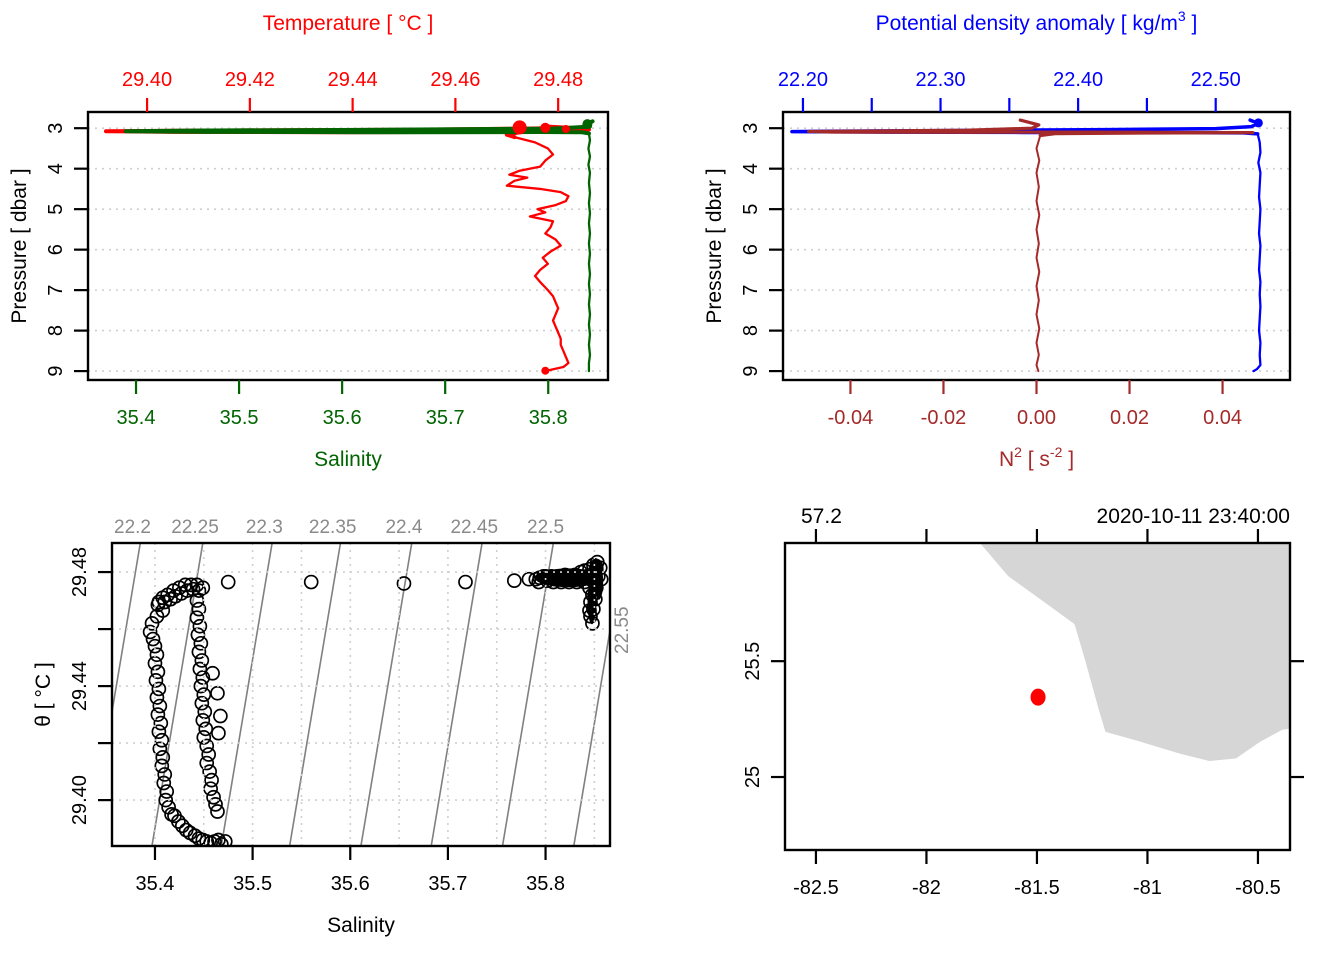 This screenshot has width=1344, height=960. I want to click on isopycnal-label: 22.2, so click(132, 527).